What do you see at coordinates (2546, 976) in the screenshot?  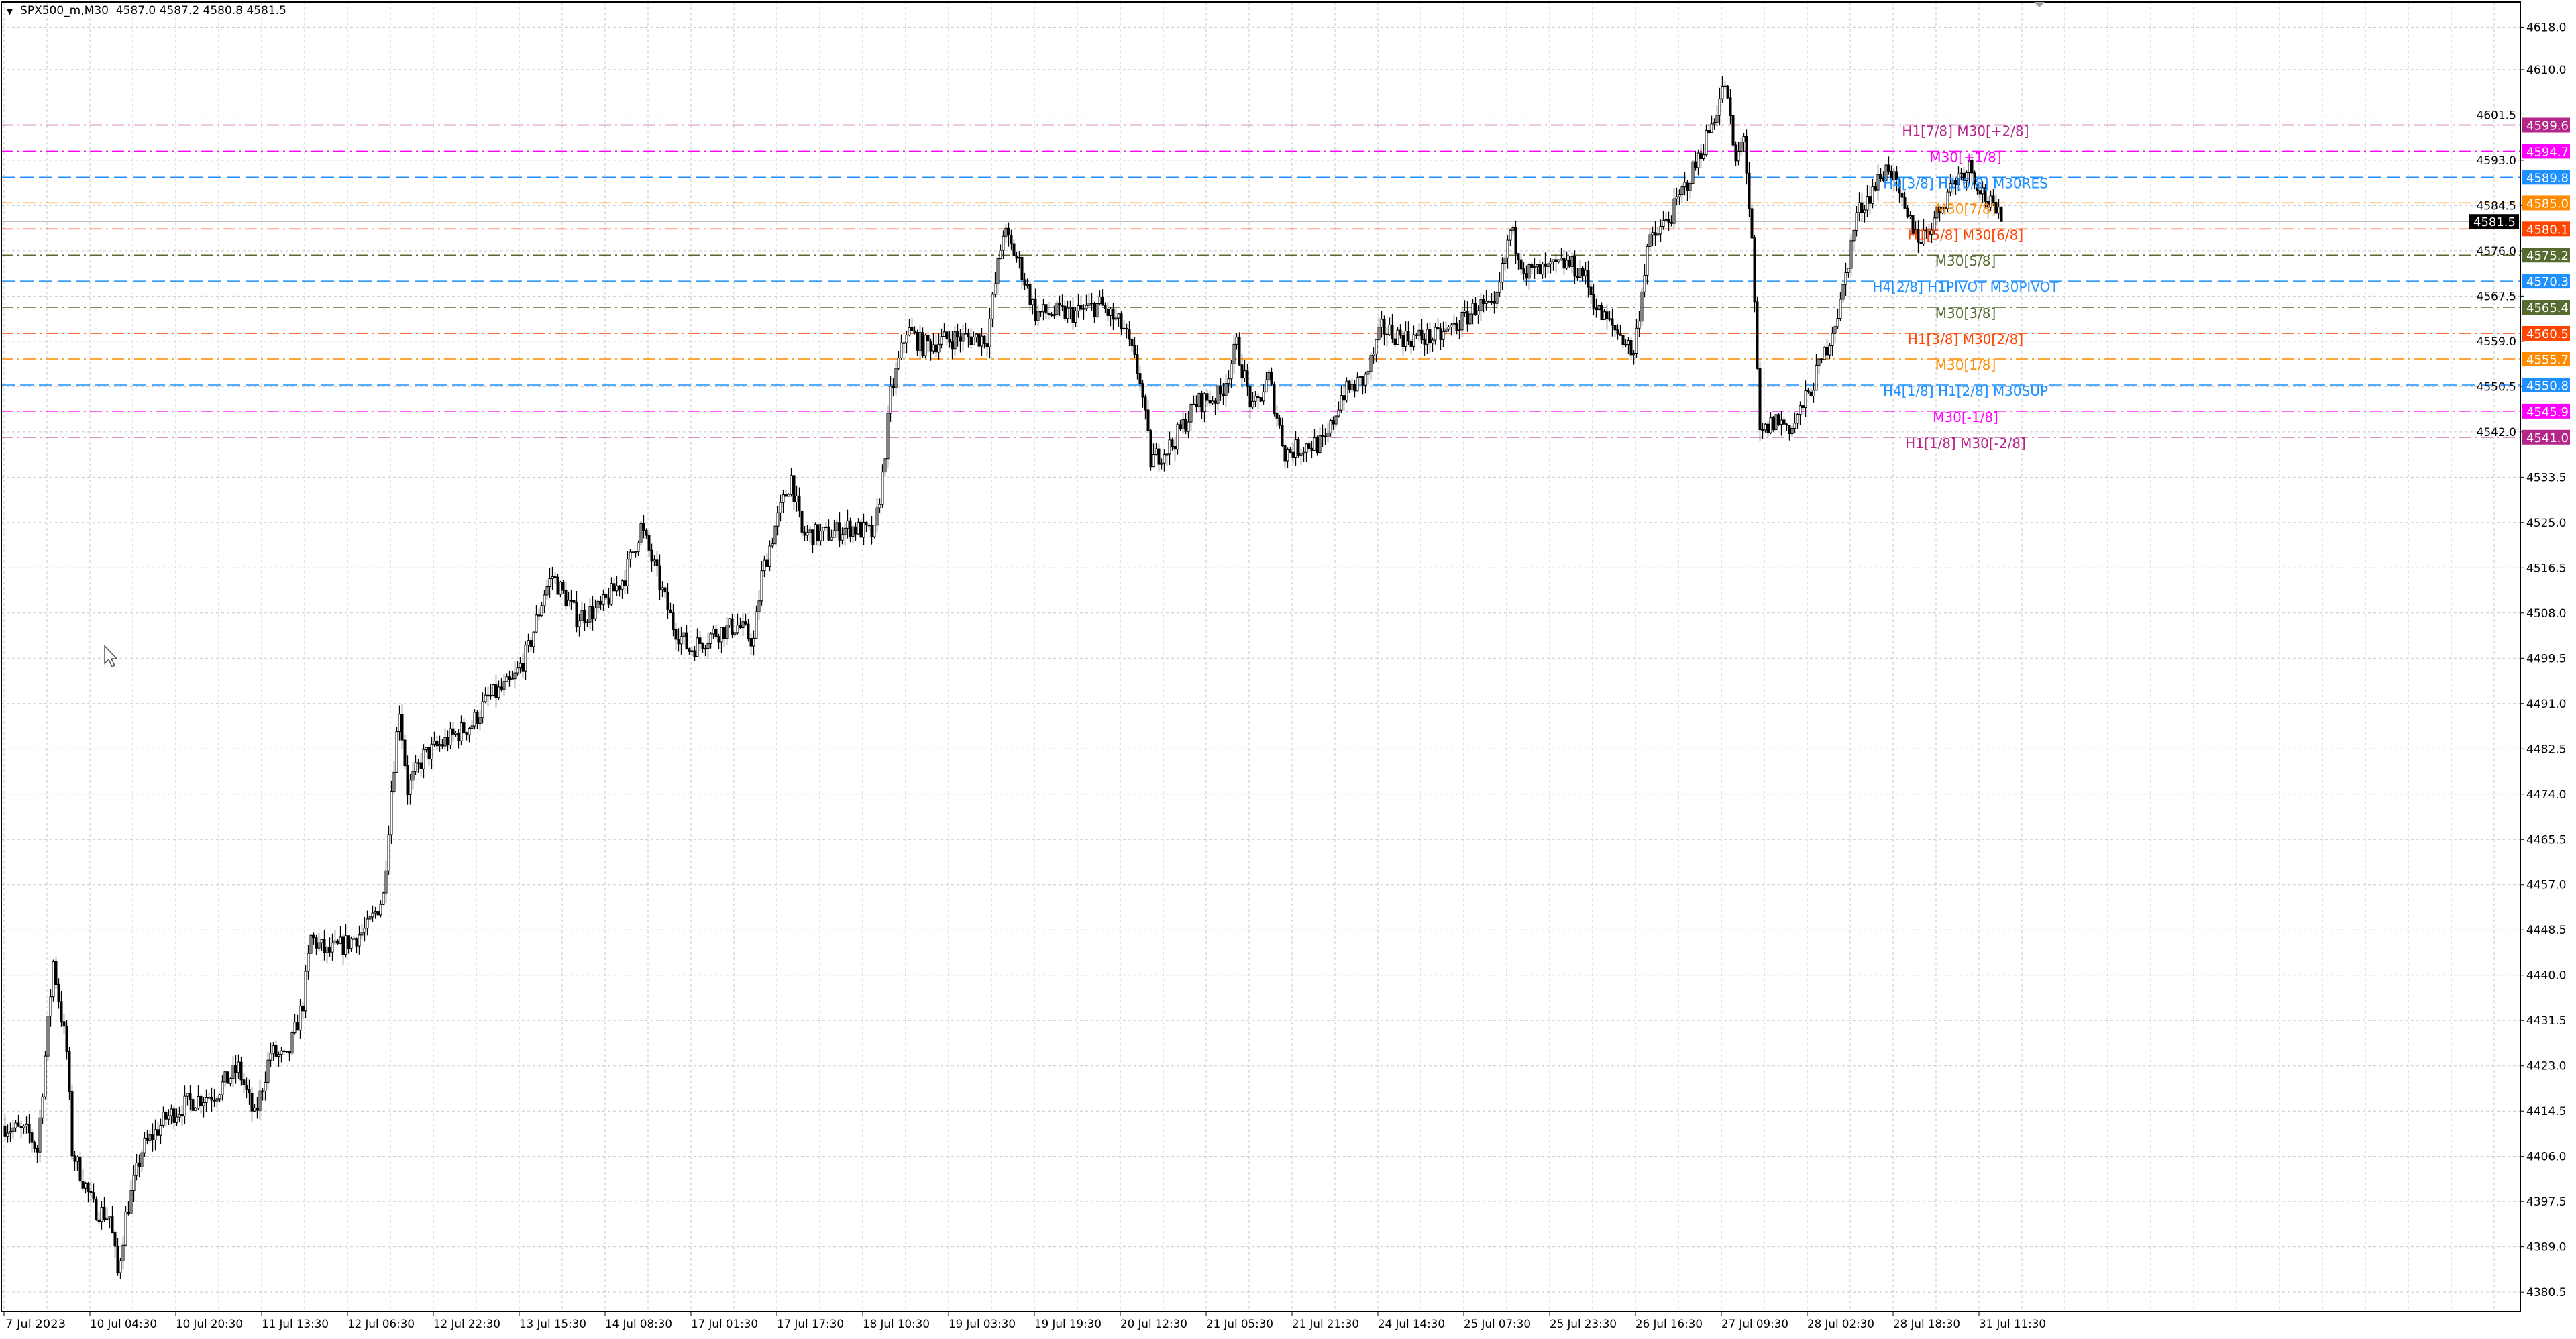 I see `y-tick-label: 4440.0` at bounding box center [2546, 976].